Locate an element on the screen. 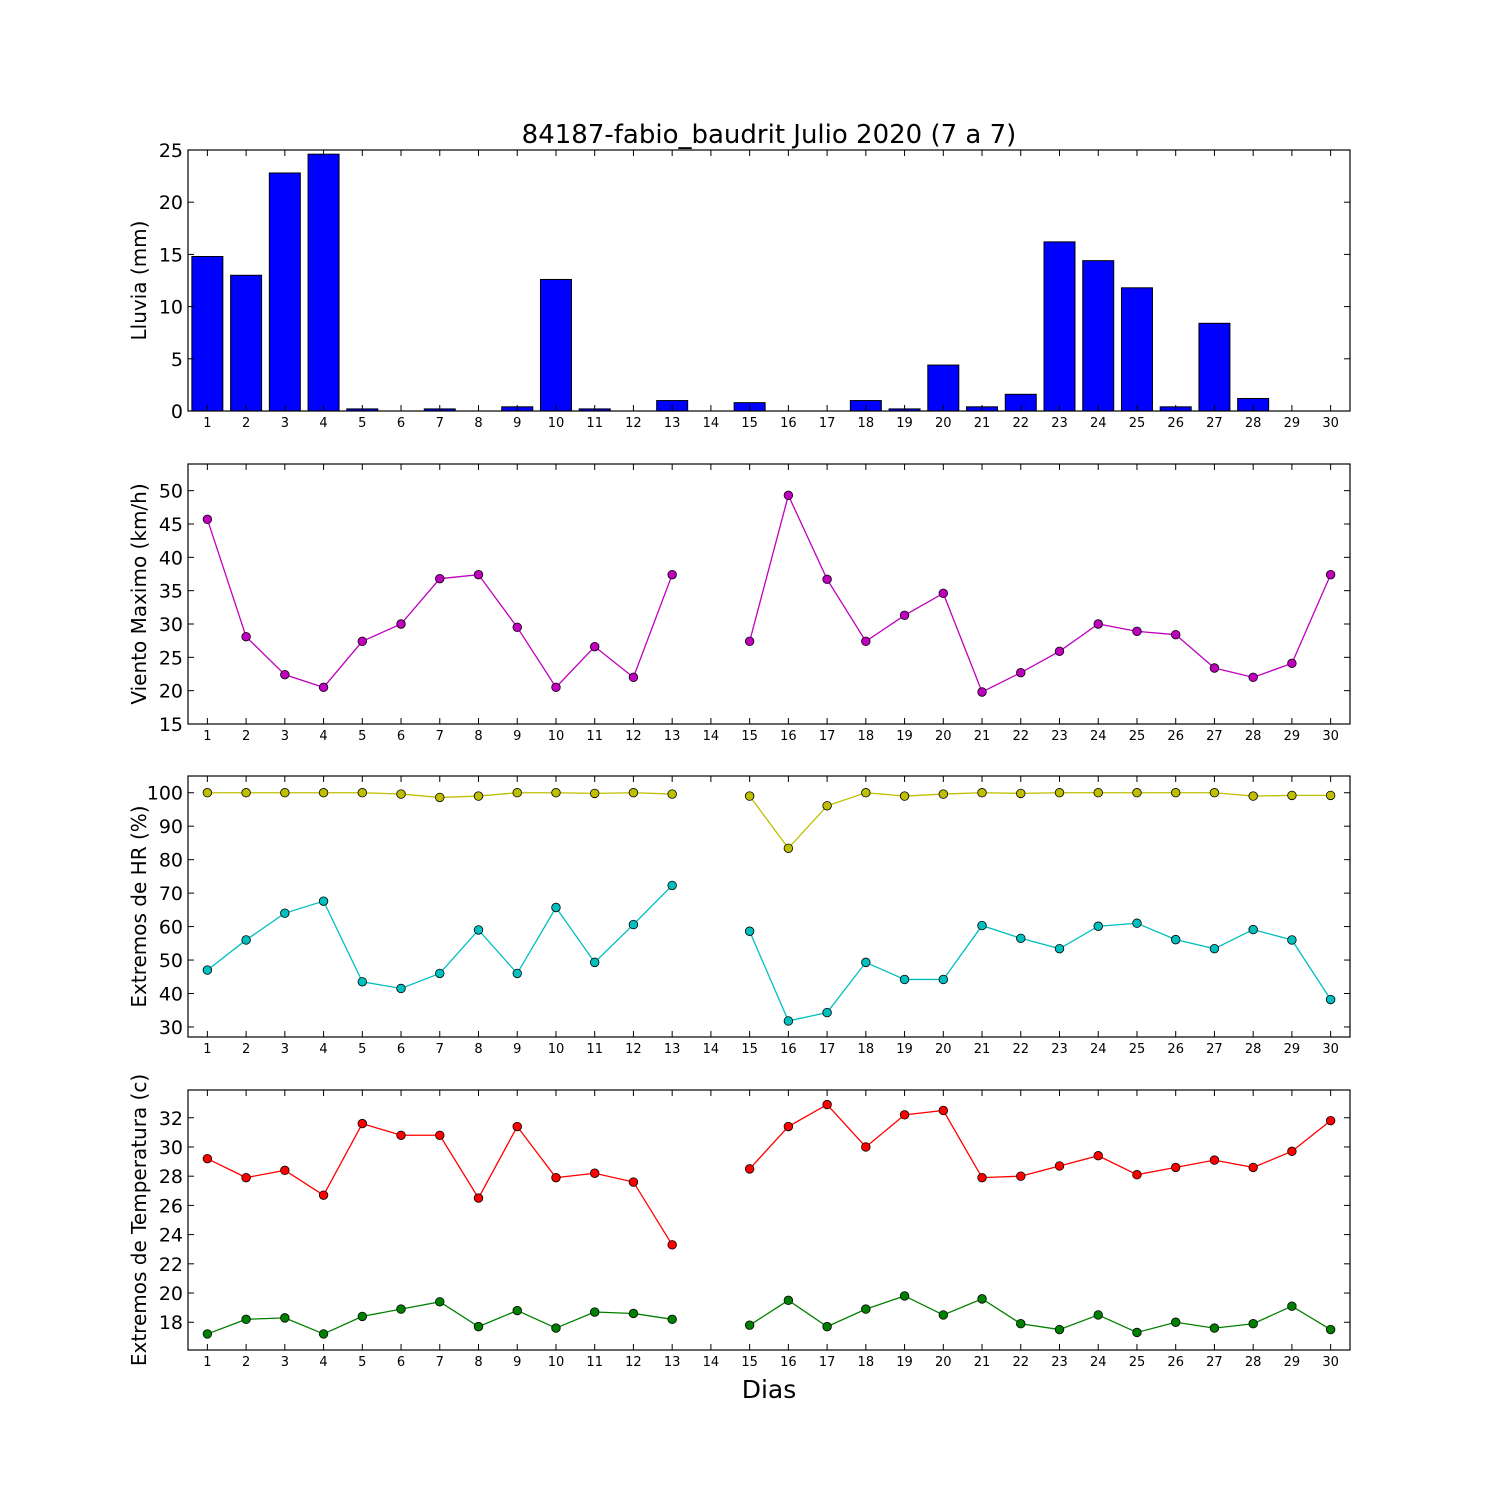 This screenshot has height=1500, width=1500. y-tick-label: 25 is located at coordinates (171, 658).